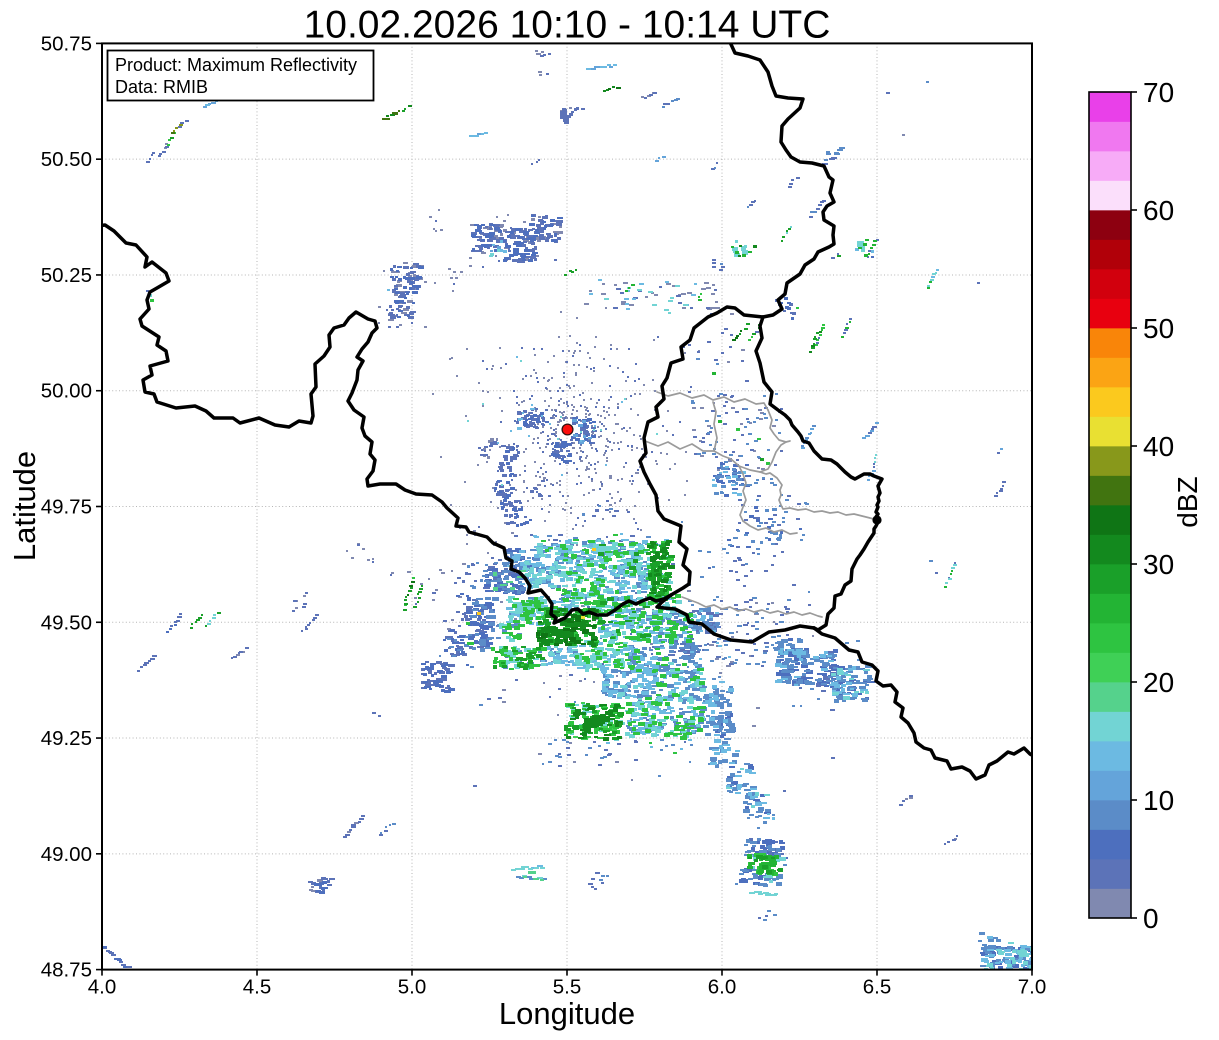 The width and height of the screenshot is (1219, 1040). Describe the element at coordinates (412, 987) in the screenshot. I see `svg-text: 5.0` at that location.